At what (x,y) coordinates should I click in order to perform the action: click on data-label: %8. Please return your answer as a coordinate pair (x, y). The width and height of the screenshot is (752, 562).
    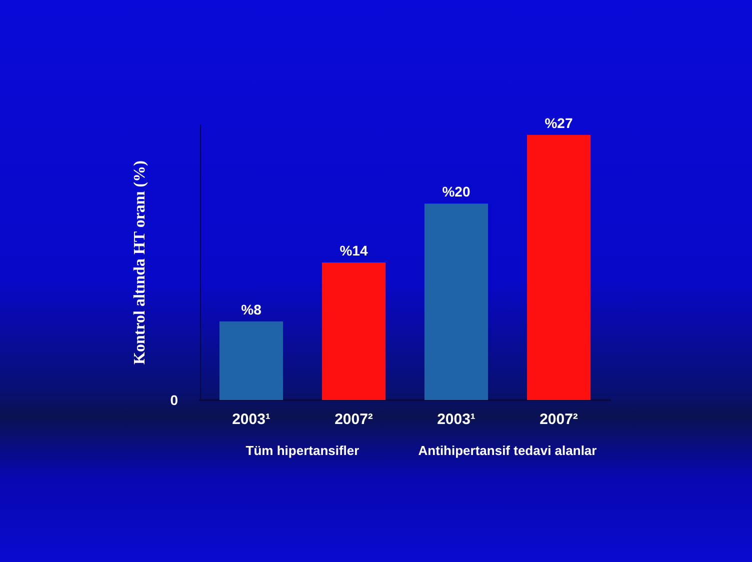
    Looking at the image, I should click on (251, 309).